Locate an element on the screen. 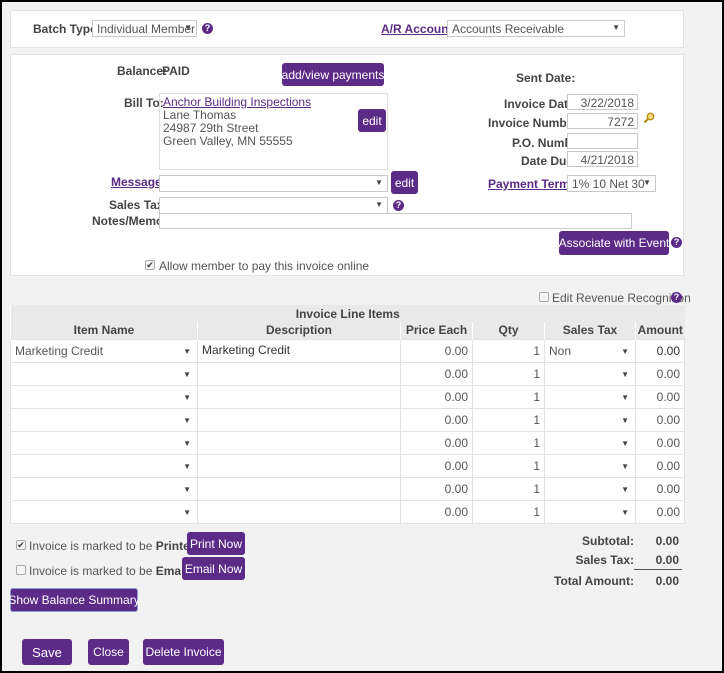  invoice-number-input: 7272 is located at coordinates (602, 121).